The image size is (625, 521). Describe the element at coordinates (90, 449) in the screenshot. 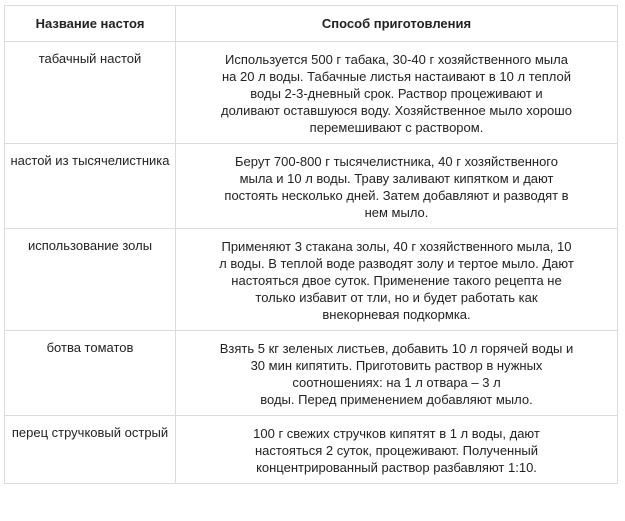

I see `infusion-name: перец стручковый острый` at that location.